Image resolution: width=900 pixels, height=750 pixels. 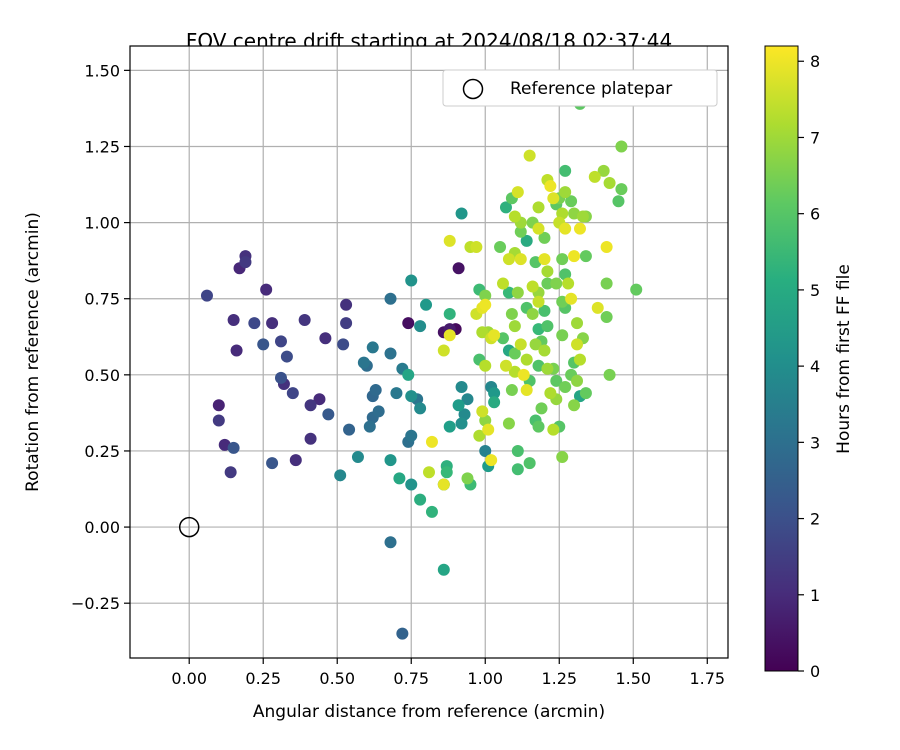 I want to click on colorbar-tick-label: 4, so click(x=815, y=366).